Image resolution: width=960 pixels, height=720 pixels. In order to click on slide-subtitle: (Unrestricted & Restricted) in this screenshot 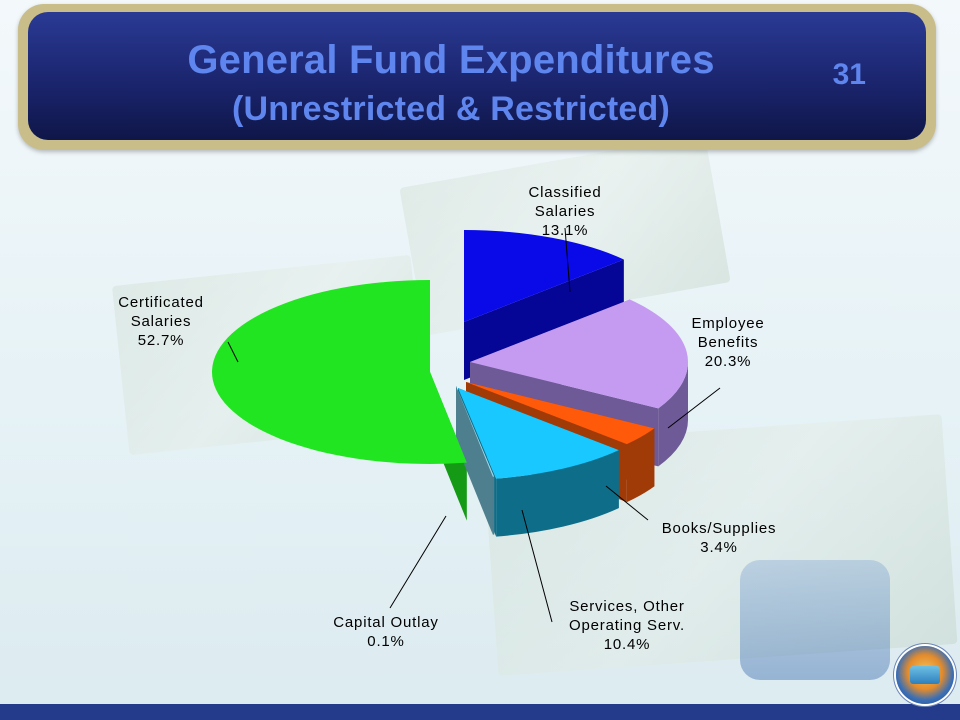, I will do `click(451, 109)`.